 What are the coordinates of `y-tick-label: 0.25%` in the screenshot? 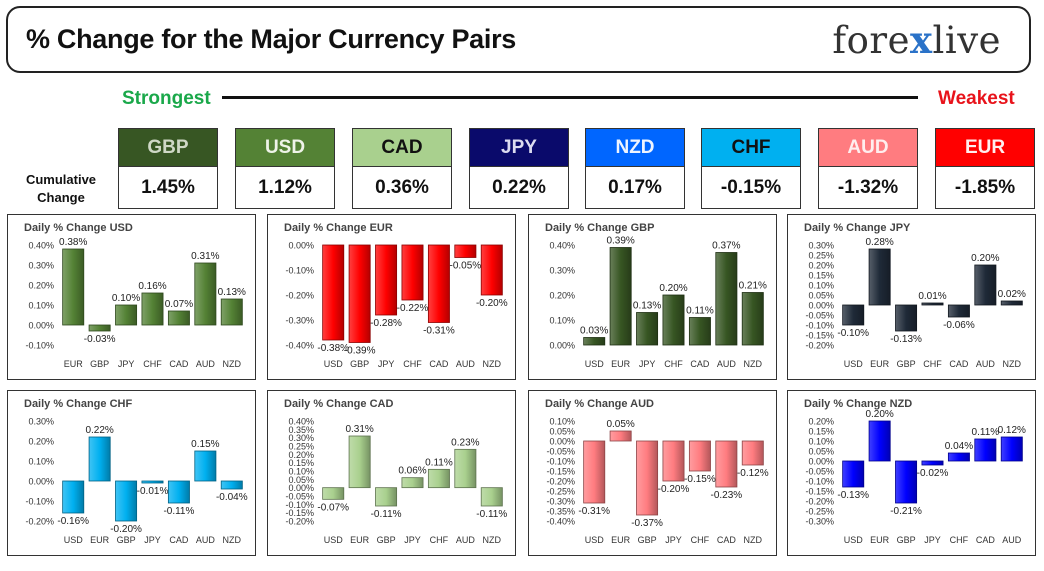 It's located at (301, 447).